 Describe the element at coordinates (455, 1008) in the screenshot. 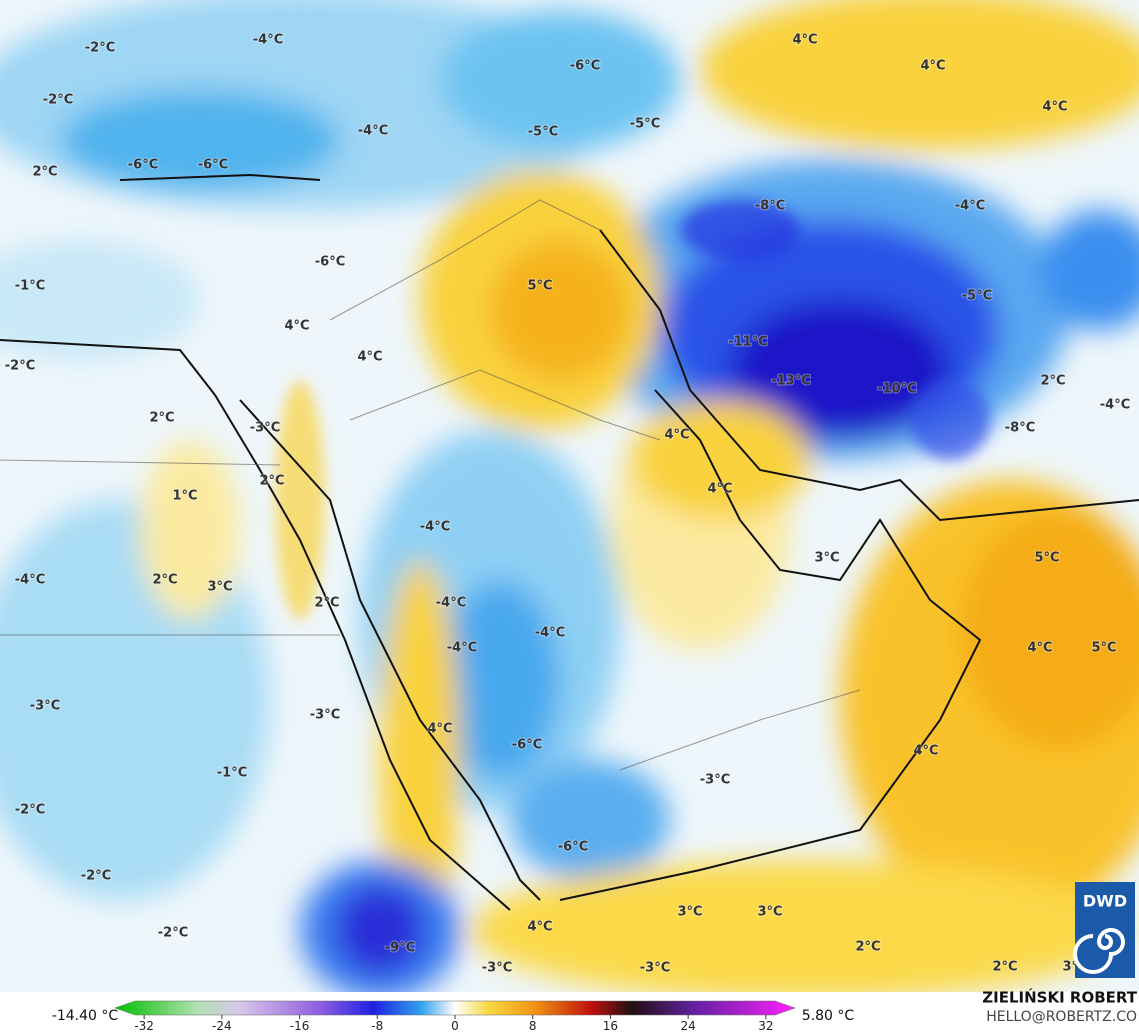

I see `colorbar` at that location.